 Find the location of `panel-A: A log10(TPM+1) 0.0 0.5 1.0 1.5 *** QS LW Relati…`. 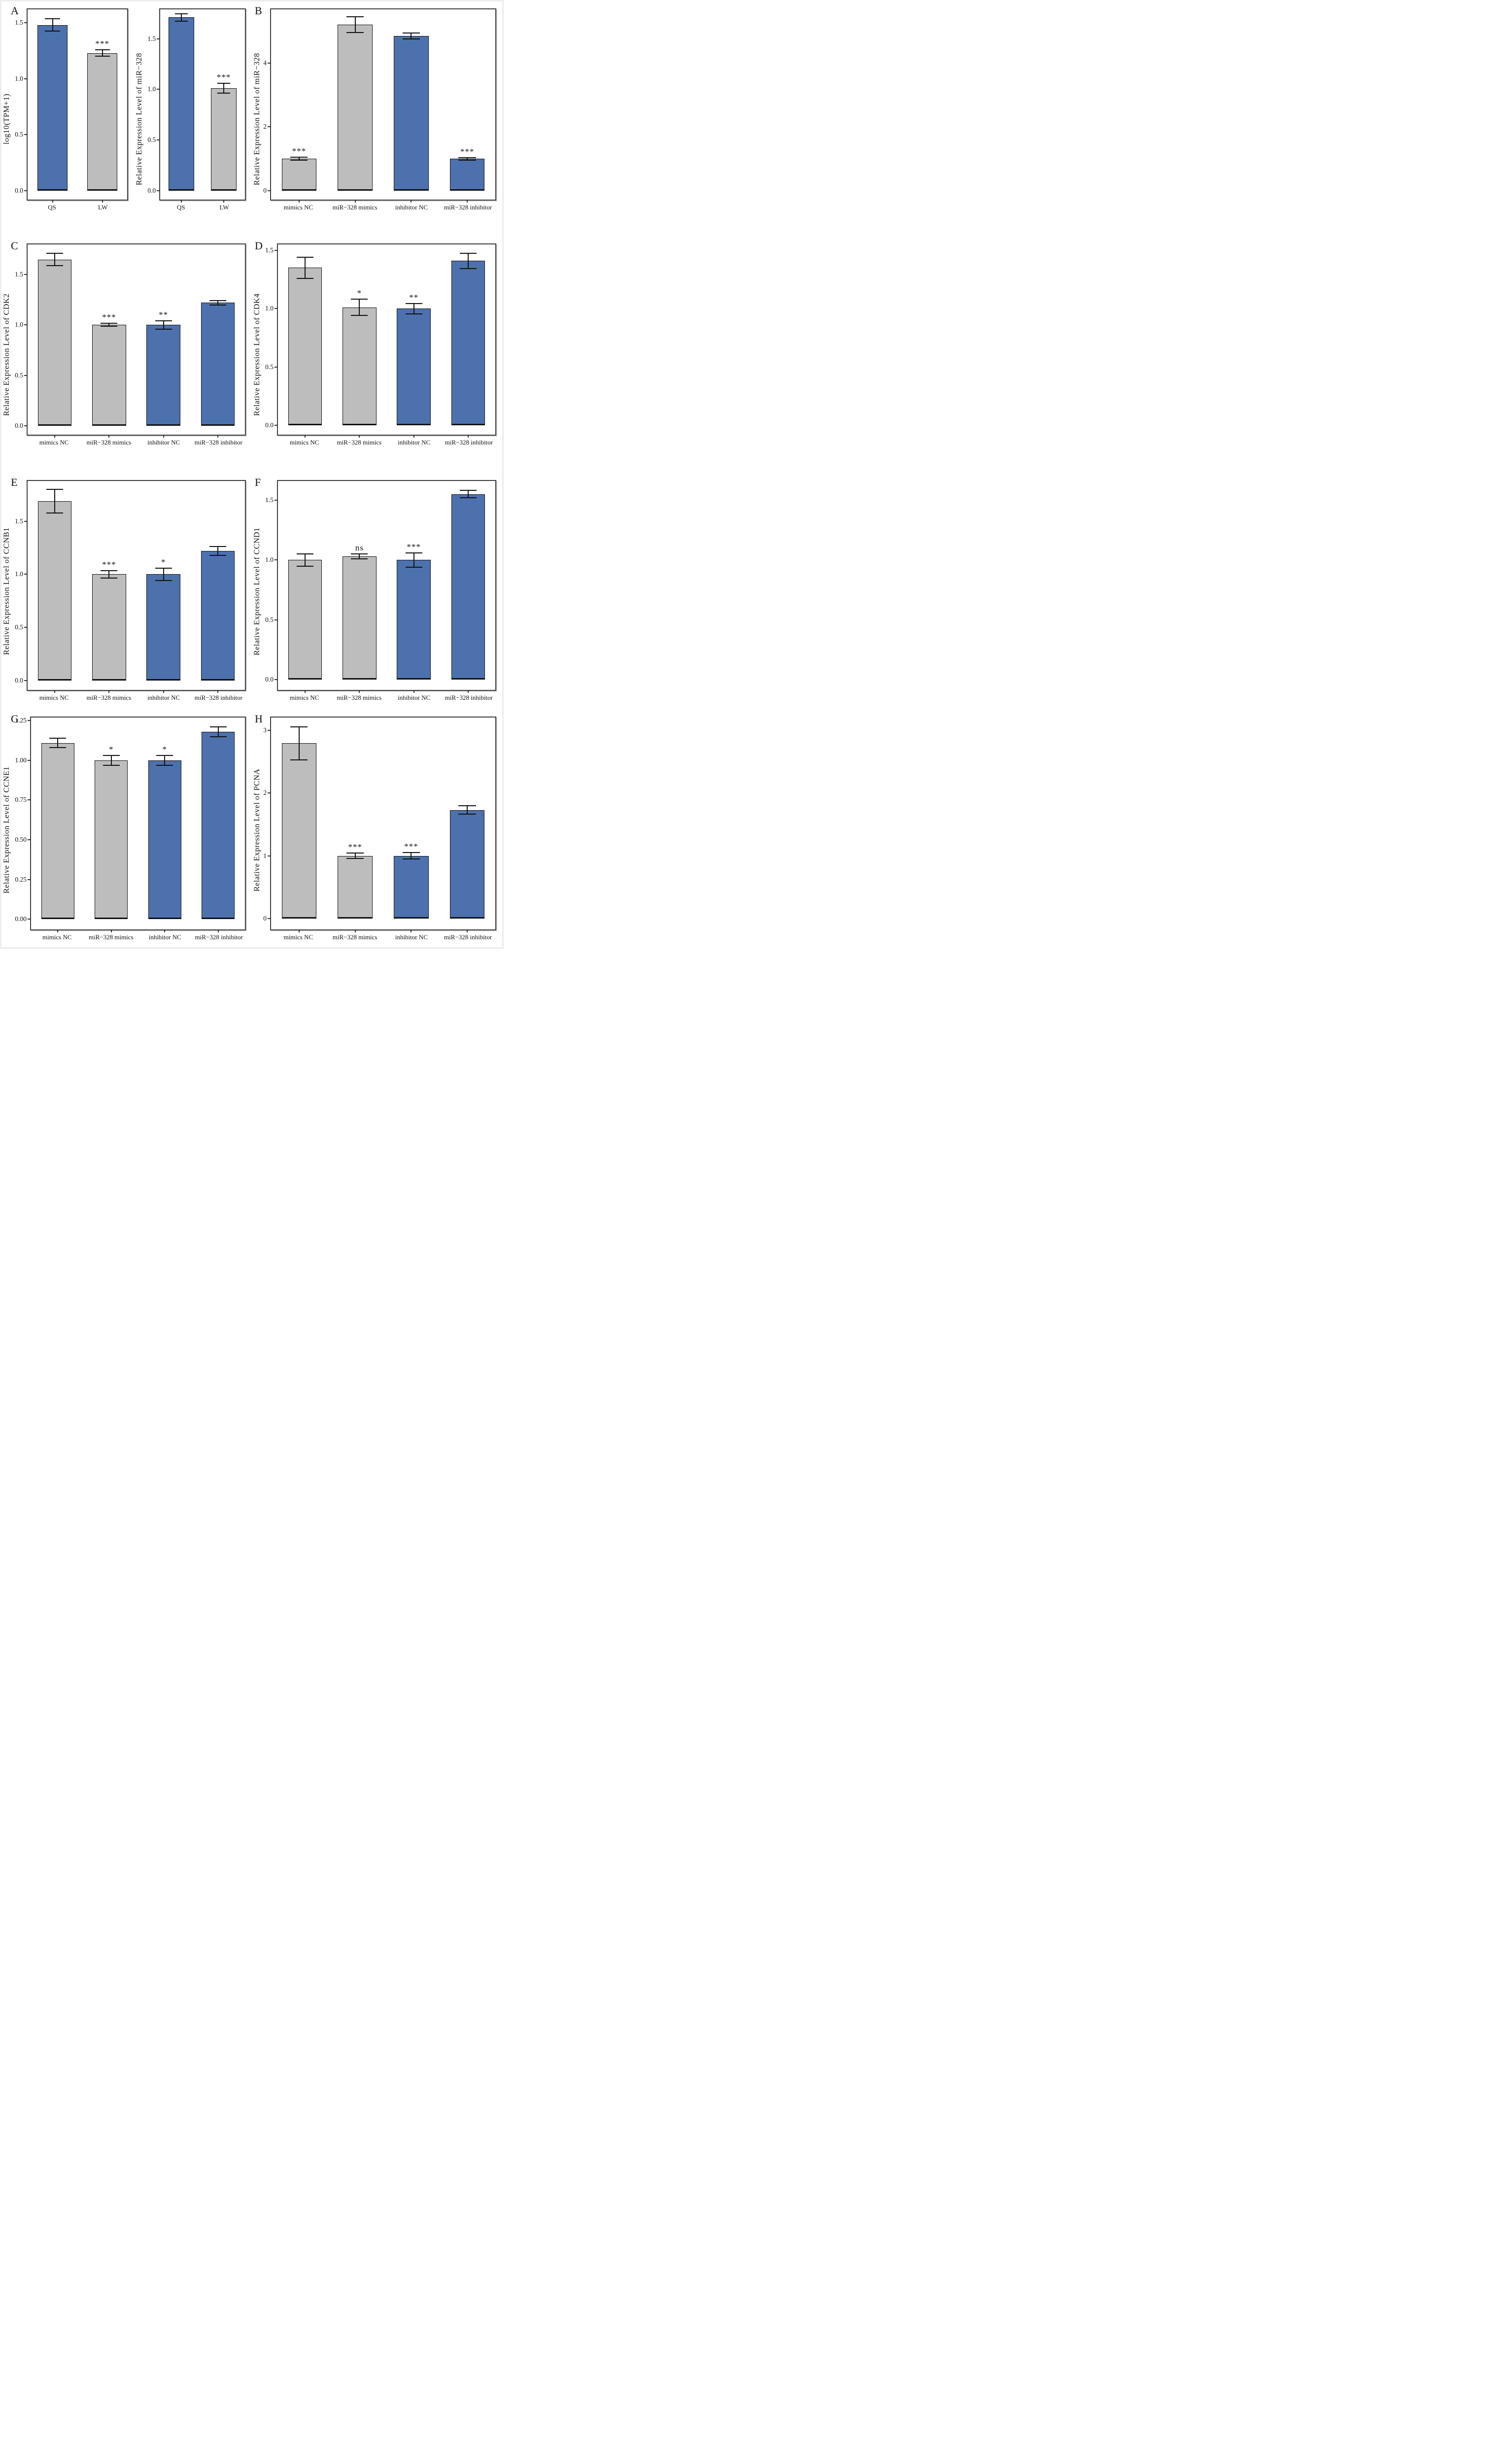

panel-A: A log10(TPM+1) 0.0 0.5 1.0 1.5 *** QS LW Relati… is located at coordinates (126, 119).